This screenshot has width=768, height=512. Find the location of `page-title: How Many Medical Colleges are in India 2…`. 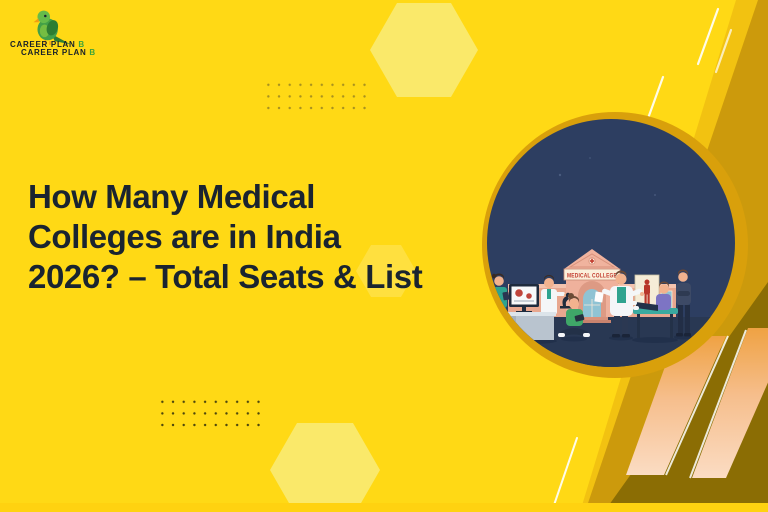

page-title: How Many Medical Colleges are in India 2… is located at coordinates (225, 236).